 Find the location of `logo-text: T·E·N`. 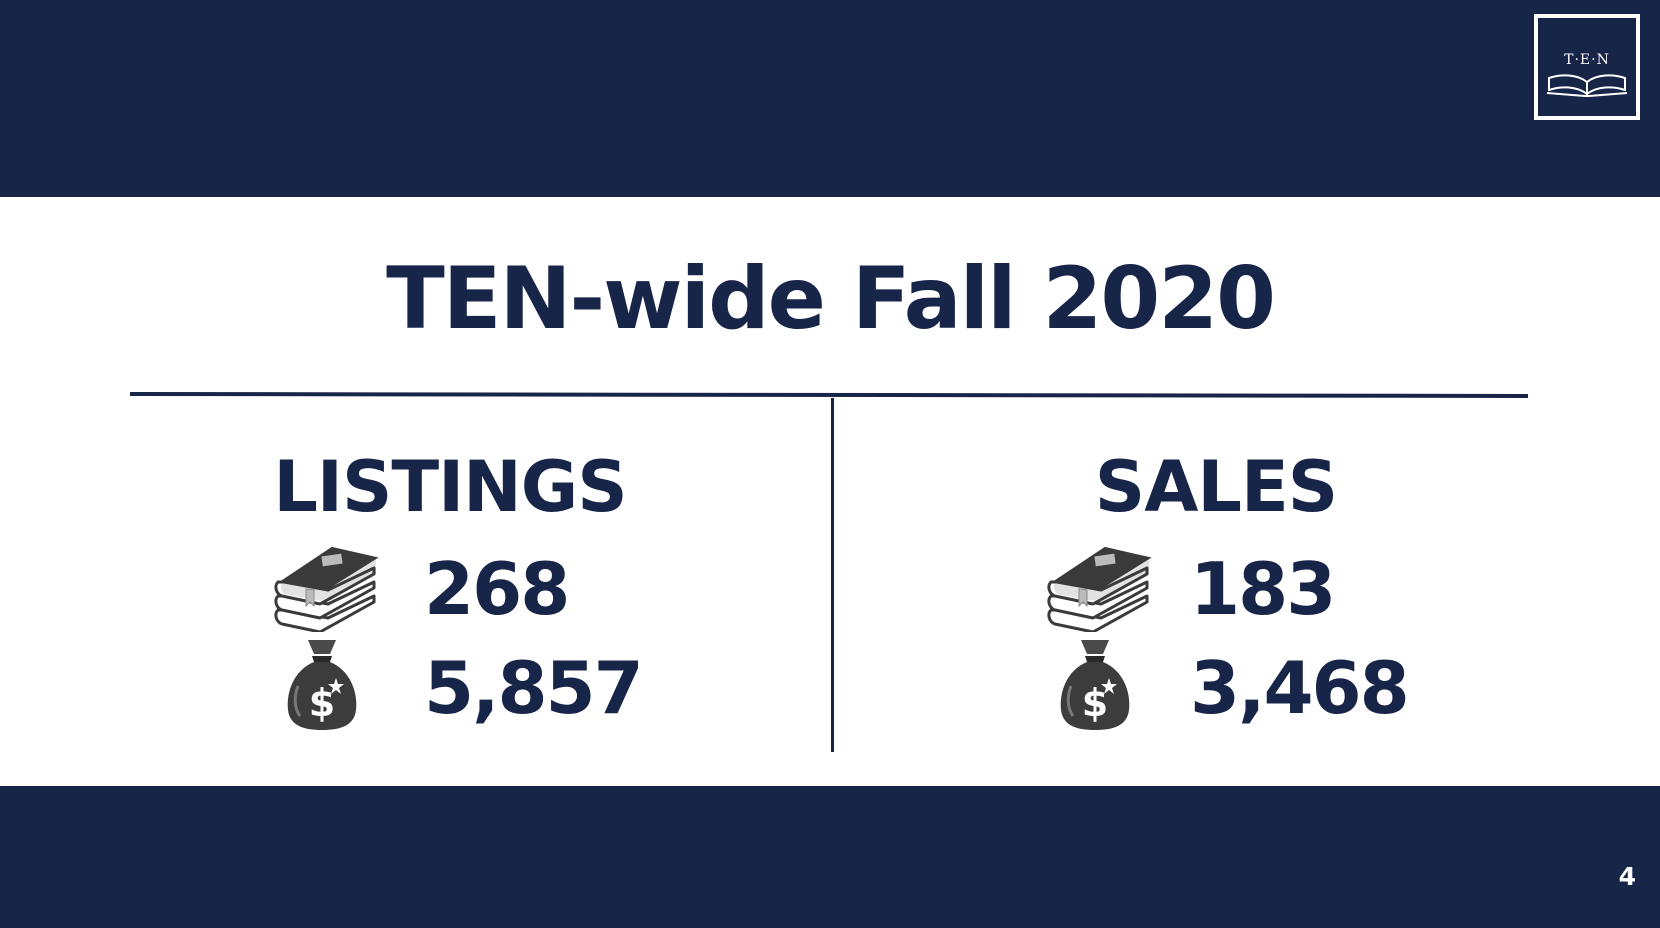

logo-text: T·E·N is located at coordinates (1587, 60).